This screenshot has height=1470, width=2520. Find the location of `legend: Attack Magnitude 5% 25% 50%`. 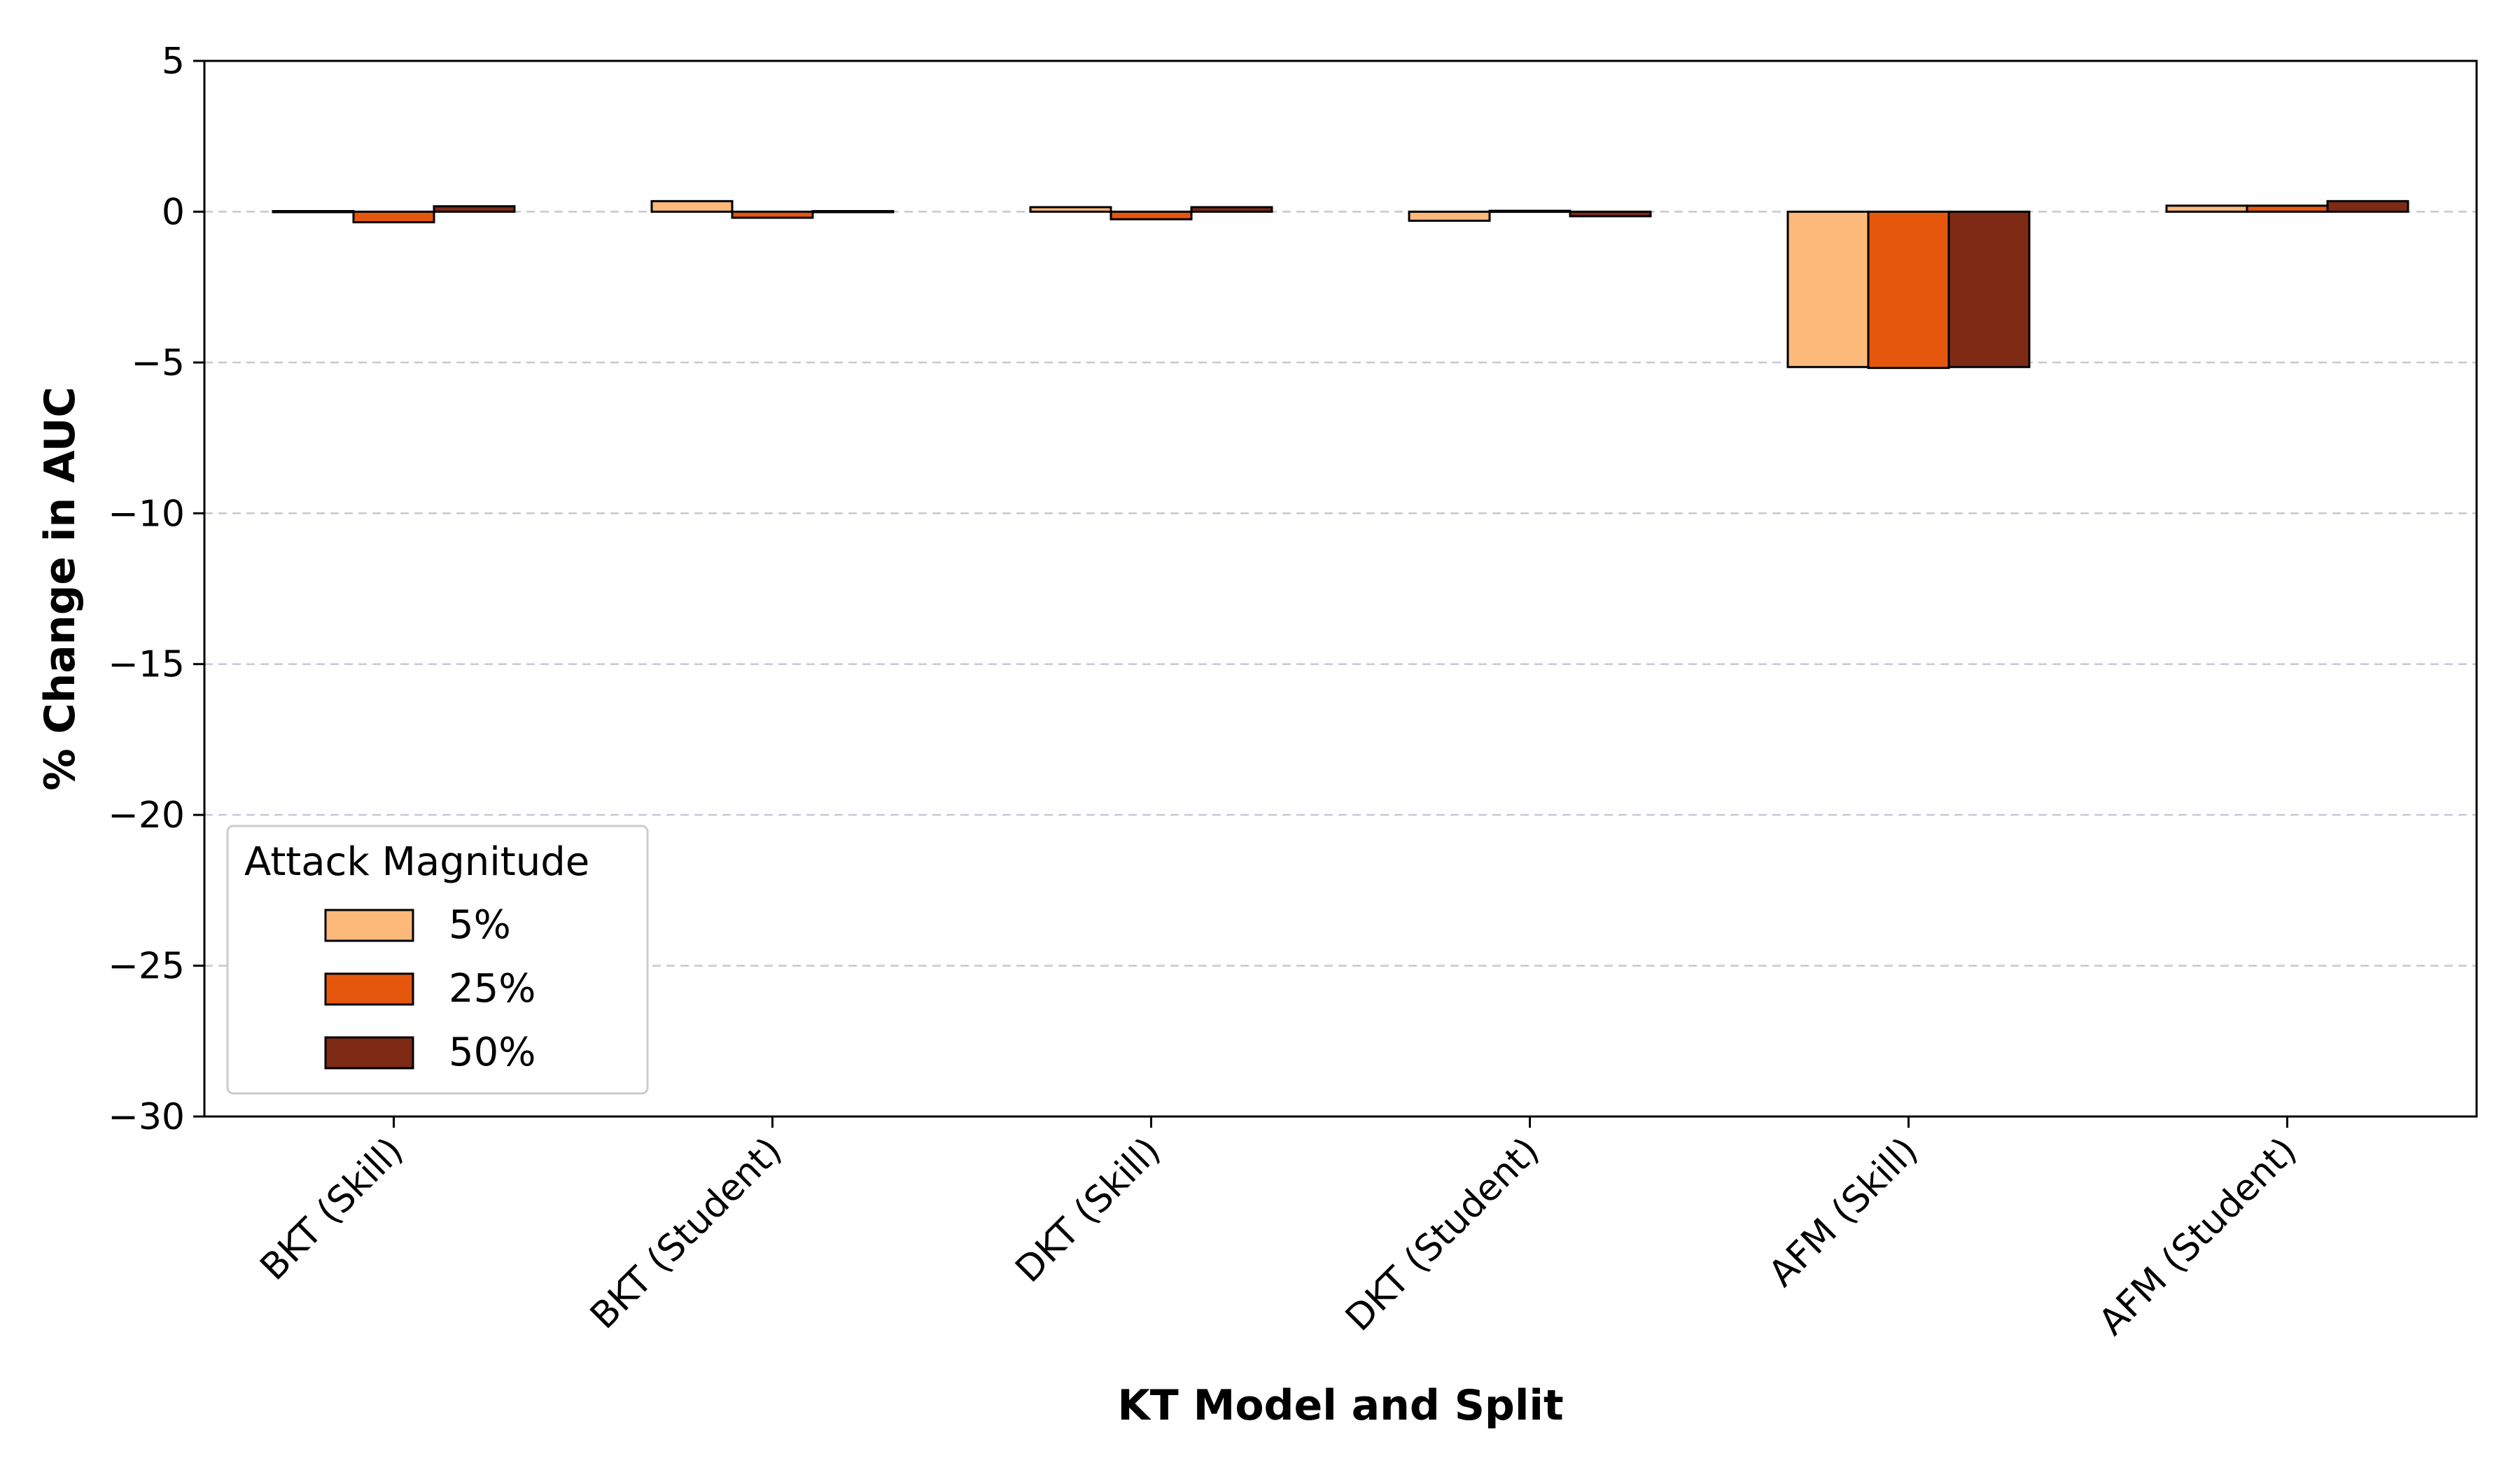

legend: Attack Magnitude 5% 25% 50% is located at coordinates (437, 960).